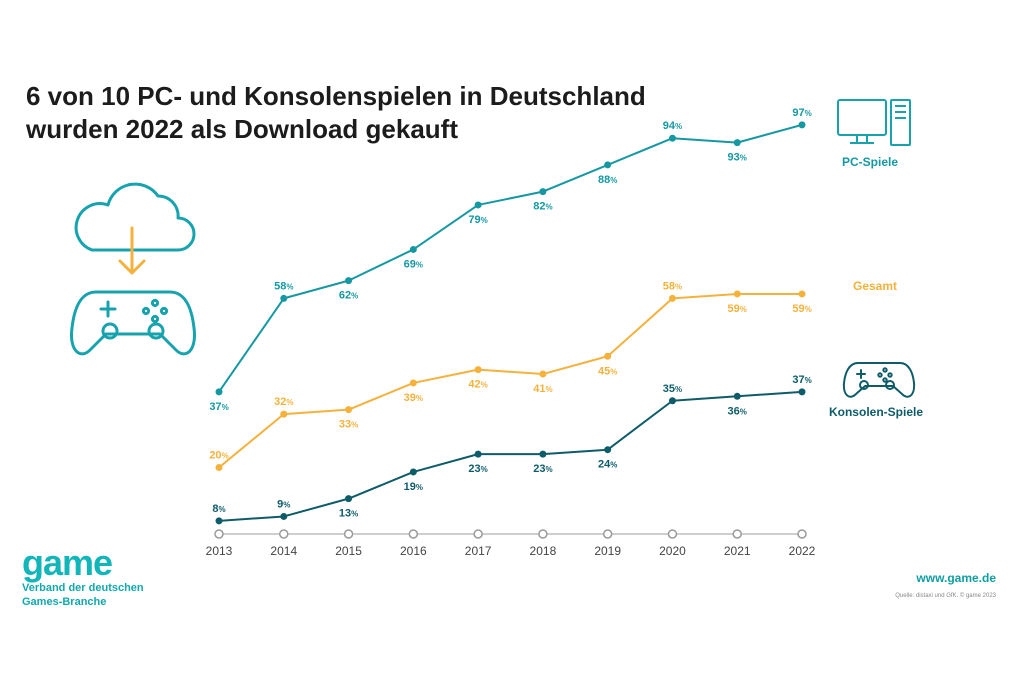 The width and height of the screenshot is (1024, 682). What do you see at coordinates (348, 551) in the screenshot?
I see `x-axis-tick-label: 2015` at bounding box center [348, 551].